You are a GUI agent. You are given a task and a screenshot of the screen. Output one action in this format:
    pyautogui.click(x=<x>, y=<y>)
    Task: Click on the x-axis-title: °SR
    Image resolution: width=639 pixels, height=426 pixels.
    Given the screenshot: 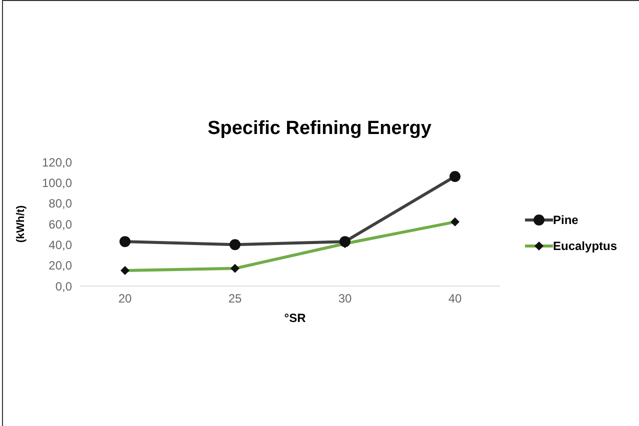 What is the action you would take?
    pyautogui.click(x=295, y=318)
    